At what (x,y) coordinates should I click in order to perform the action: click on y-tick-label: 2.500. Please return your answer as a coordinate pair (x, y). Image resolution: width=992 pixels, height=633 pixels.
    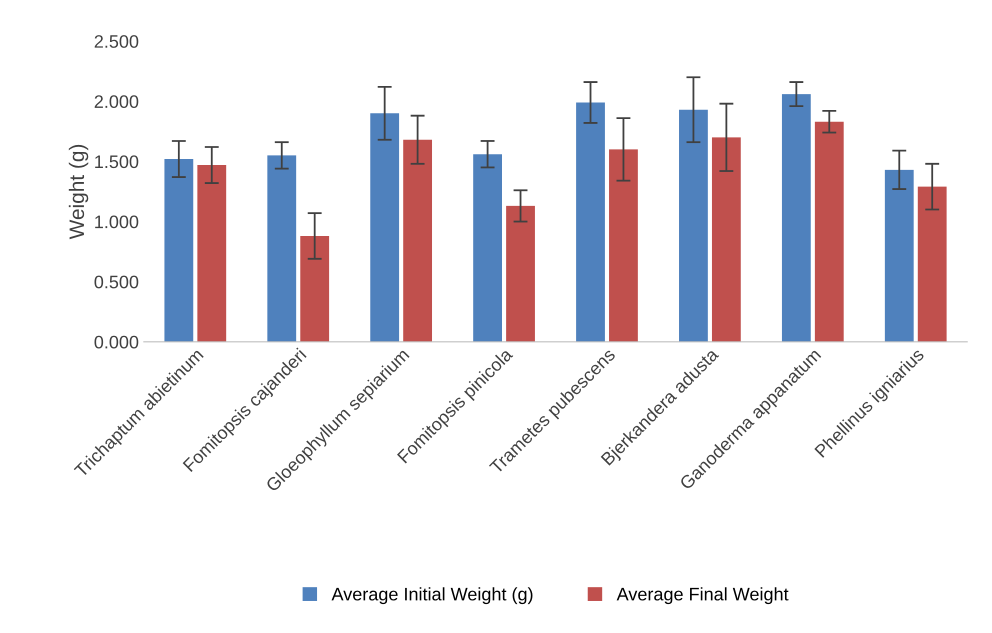
    Looking at the image, I should click on (116, 41).